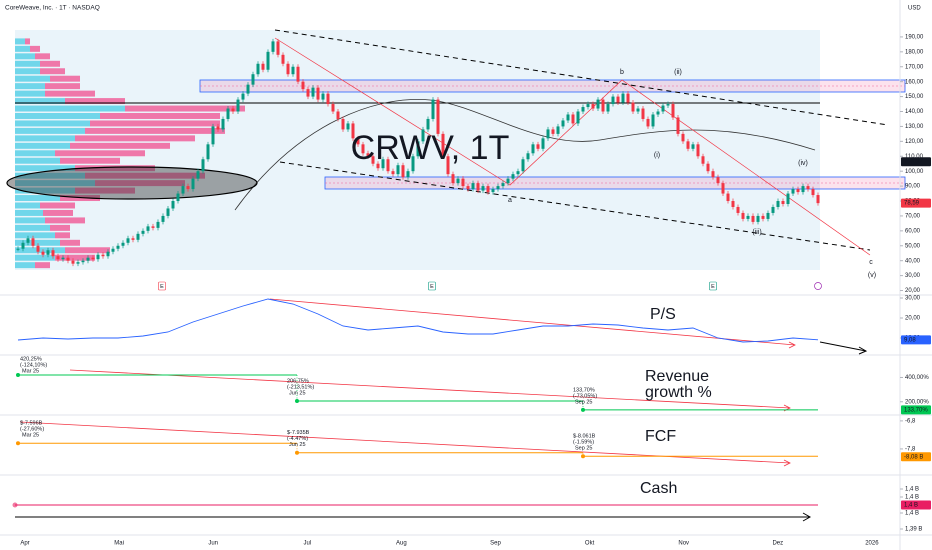 Image resolution: width=932 pixels, height=550 pixels. I want to click on step-value: 206,75%, so click(298, 381).